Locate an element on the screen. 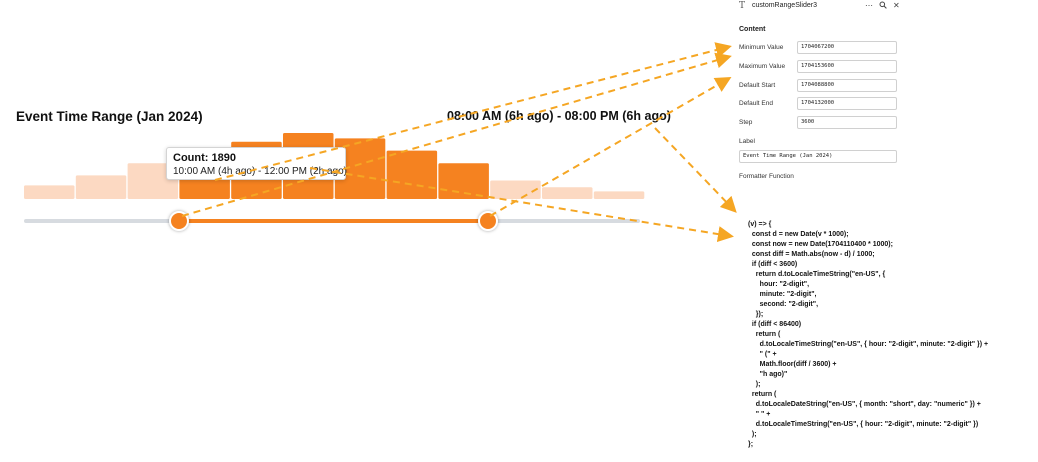 Image resolution: width=1038 pixels, height=462 pixels. max-value-label: Maximum Value is located at coordinates (762, 66).